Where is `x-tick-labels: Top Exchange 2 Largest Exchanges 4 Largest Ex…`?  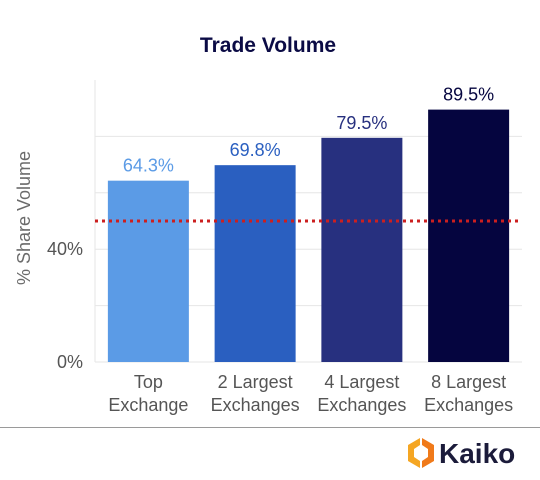 x-tick-labels: Top Exchange 2 Largest Exchanges 4 Largest Ex… is located at coordinates (310, 393).